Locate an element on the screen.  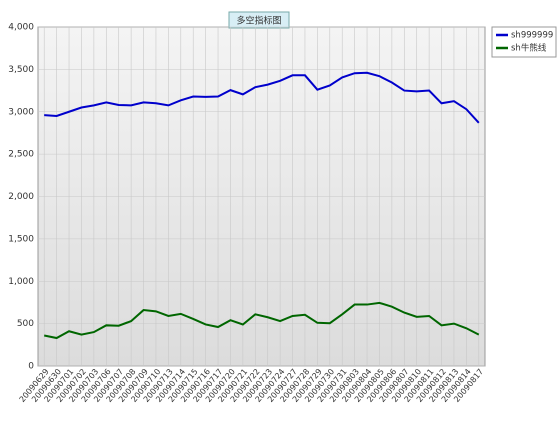
y-tick-label: 2,500 is located at coordinates (21, 155).